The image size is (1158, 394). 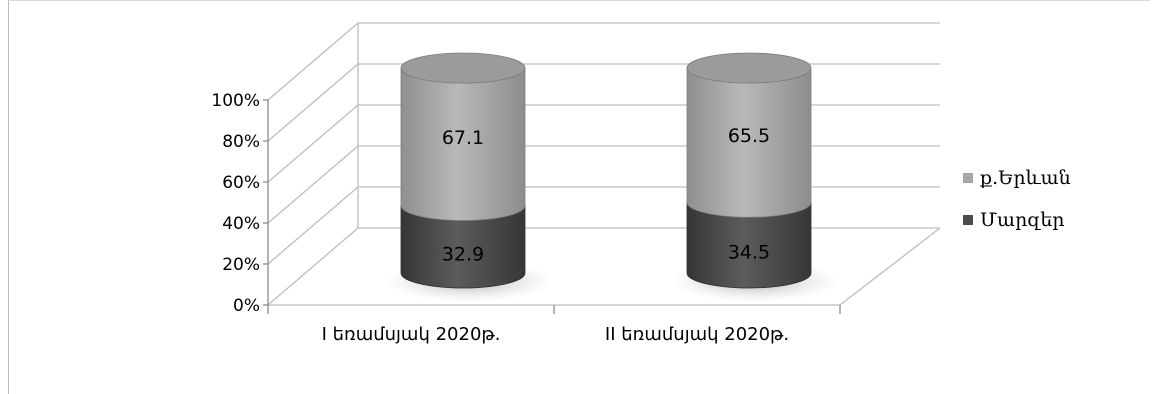 I want to click on y-tick-label: 100%, so click(x=235, y=101).